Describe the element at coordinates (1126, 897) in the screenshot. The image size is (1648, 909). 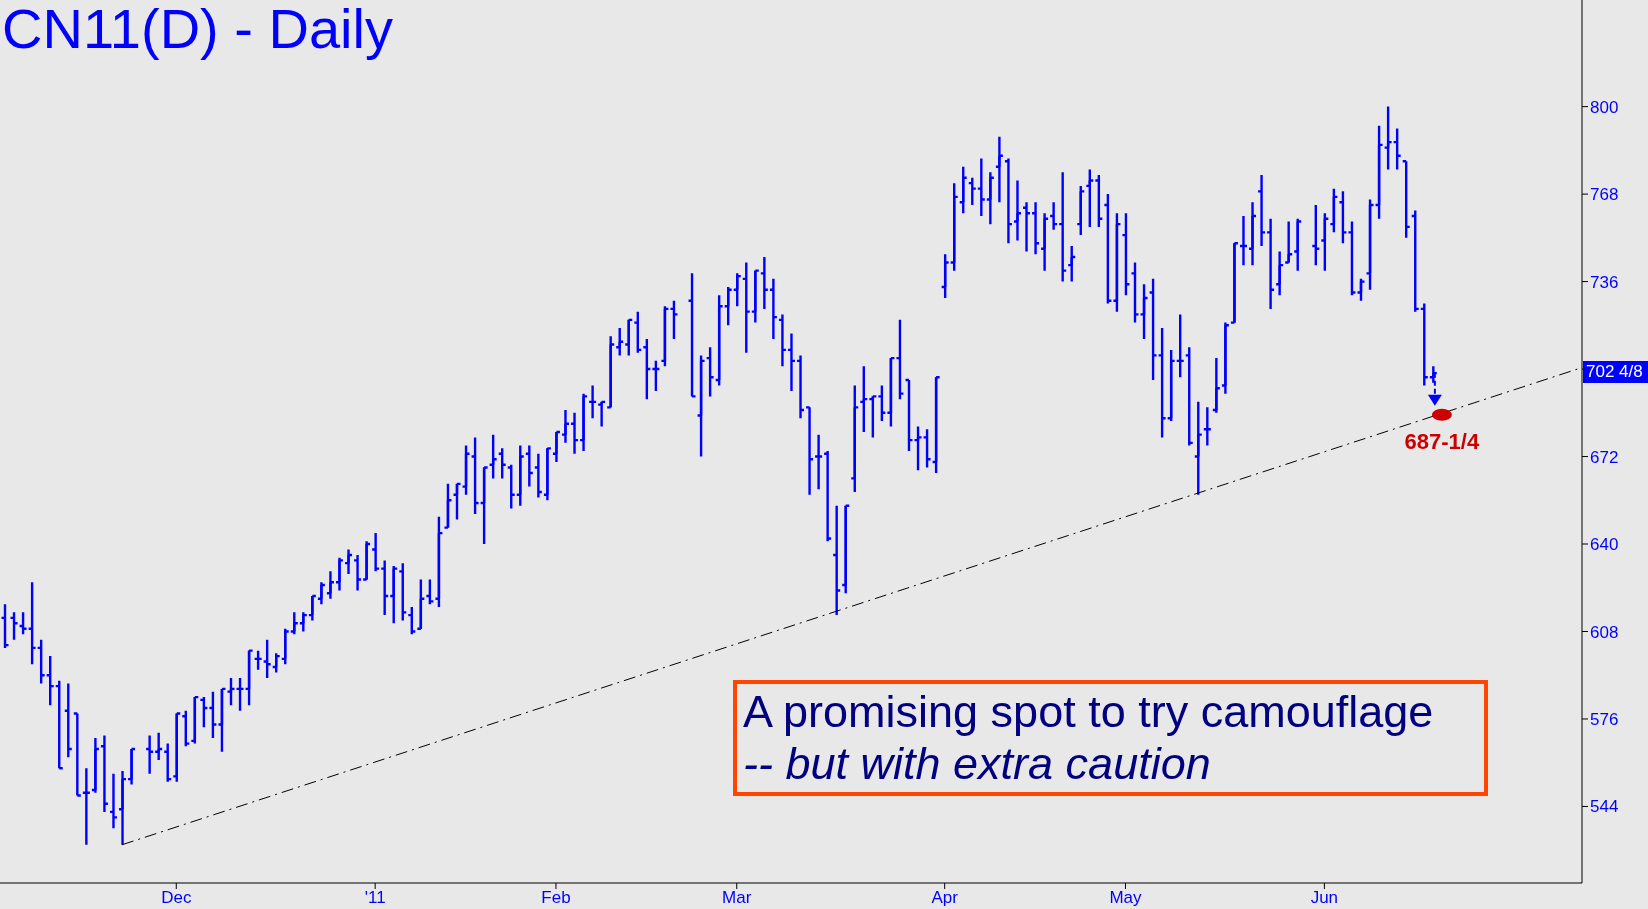
I see `x-tick-label: May` at that location.